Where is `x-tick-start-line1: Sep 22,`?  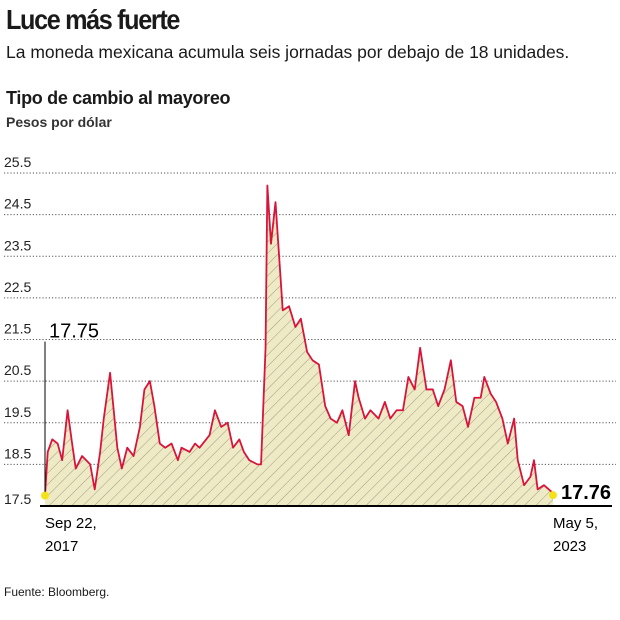
x-tick-start-line1: Sep 22, is located at coordinates (71, 523).